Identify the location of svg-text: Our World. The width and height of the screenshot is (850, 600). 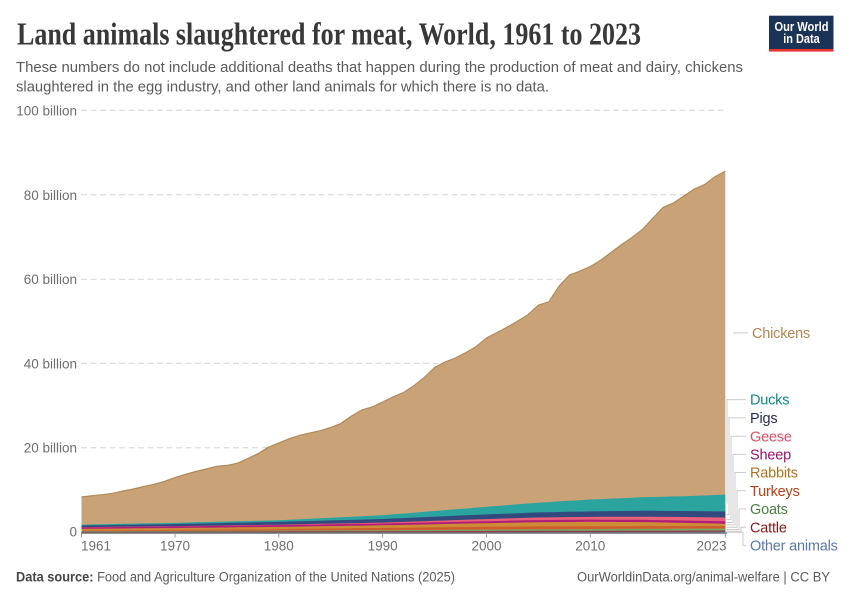
(802, 27).